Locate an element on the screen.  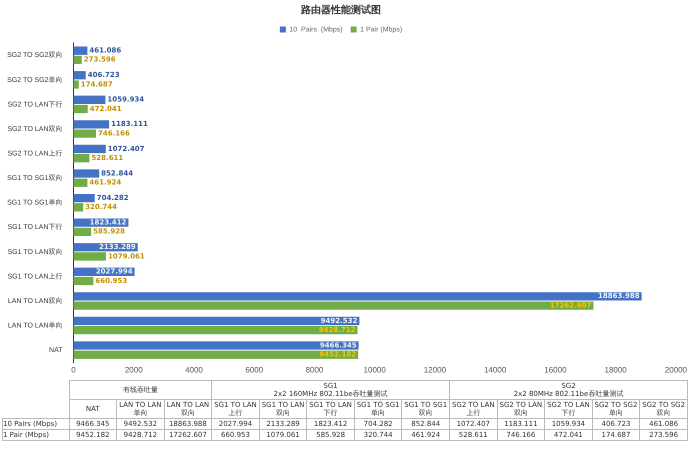
x-tick-label: 4000 is located at coordinates (194, 369).